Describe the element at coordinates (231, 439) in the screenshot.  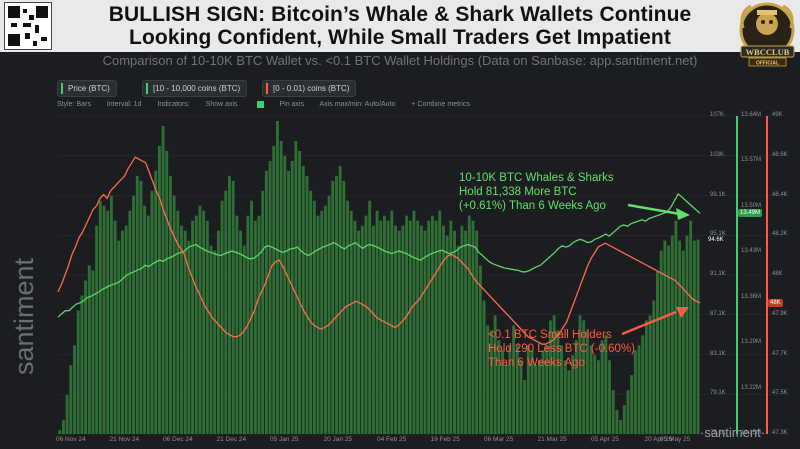
I see `x-axis-tick: 21 Dec 24` at that location.